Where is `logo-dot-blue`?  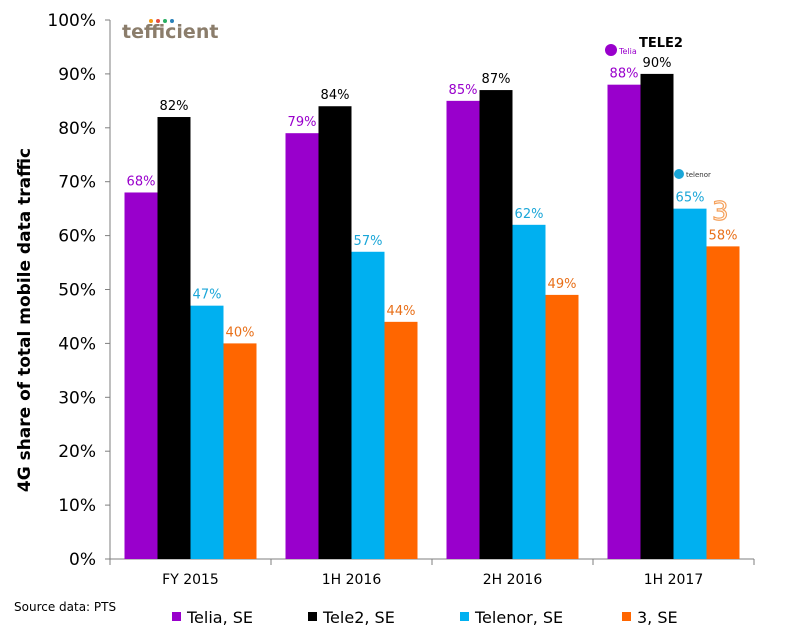
logo-dot-blue is located at coordinates (172, 21).